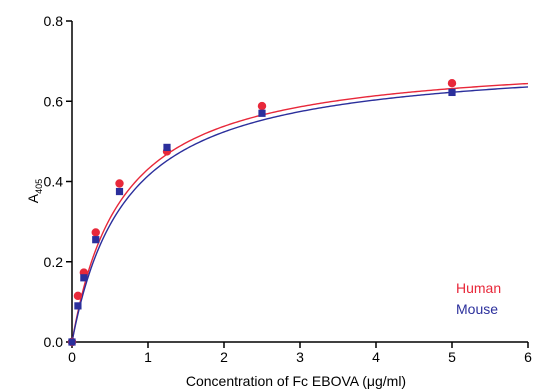 The width and height of the screenshot is (533, 392). What do you see at coordinates (33, 198) in the screenshot?
I see `y-axis-title-main: A` at bounding box center [33, 198].